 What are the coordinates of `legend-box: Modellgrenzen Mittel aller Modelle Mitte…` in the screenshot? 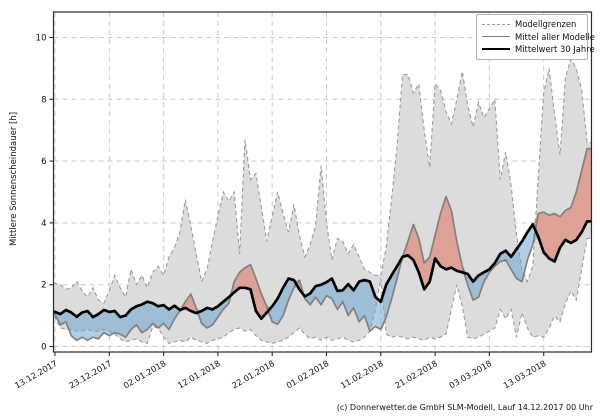 It's located at (535, 37).